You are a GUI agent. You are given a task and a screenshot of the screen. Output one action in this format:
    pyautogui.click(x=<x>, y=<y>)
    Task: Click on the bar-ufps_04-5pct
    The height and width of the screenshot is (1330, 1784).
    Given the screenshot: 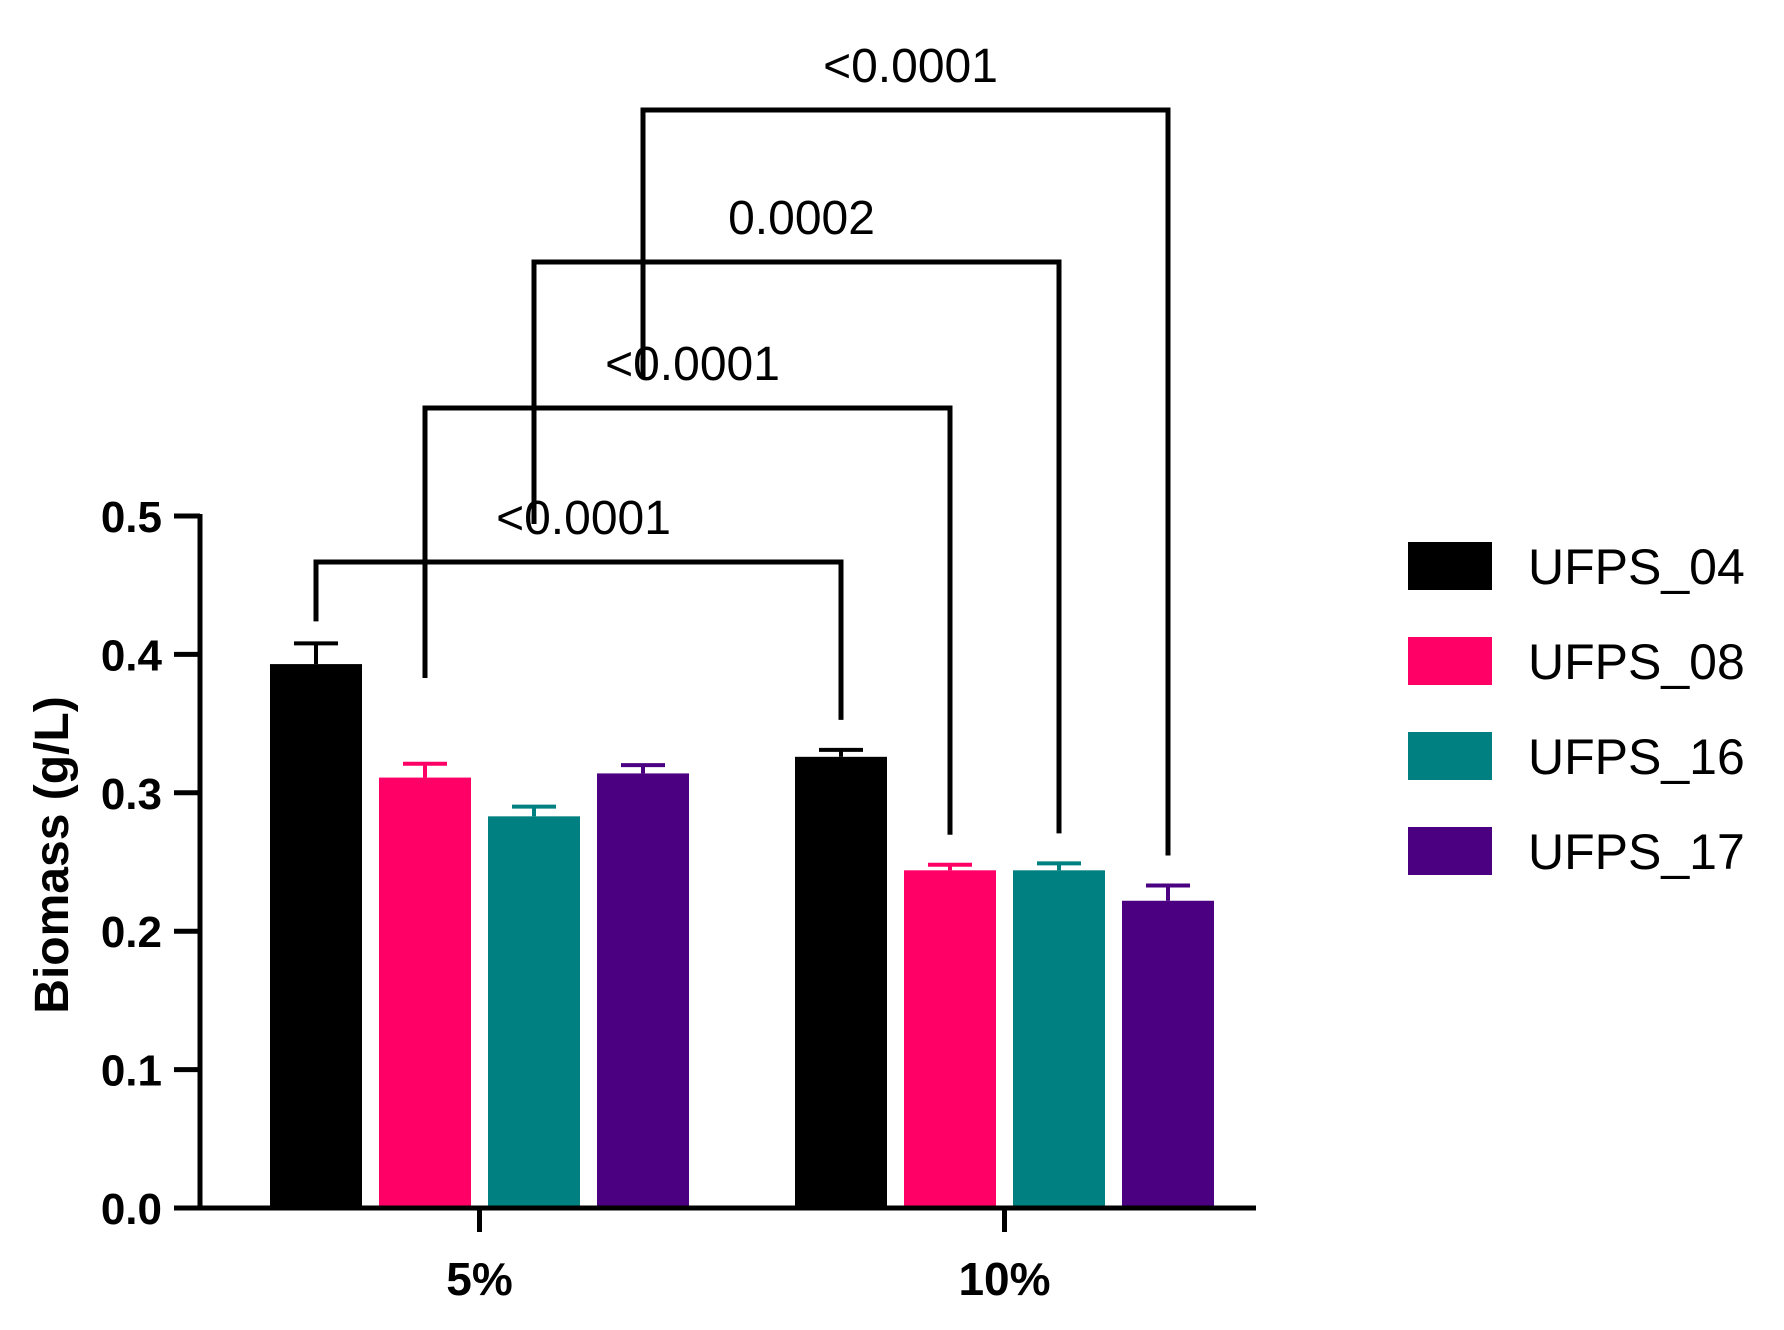 What is the action you would take?
    pyautogui.click(x=316, y=936)
    